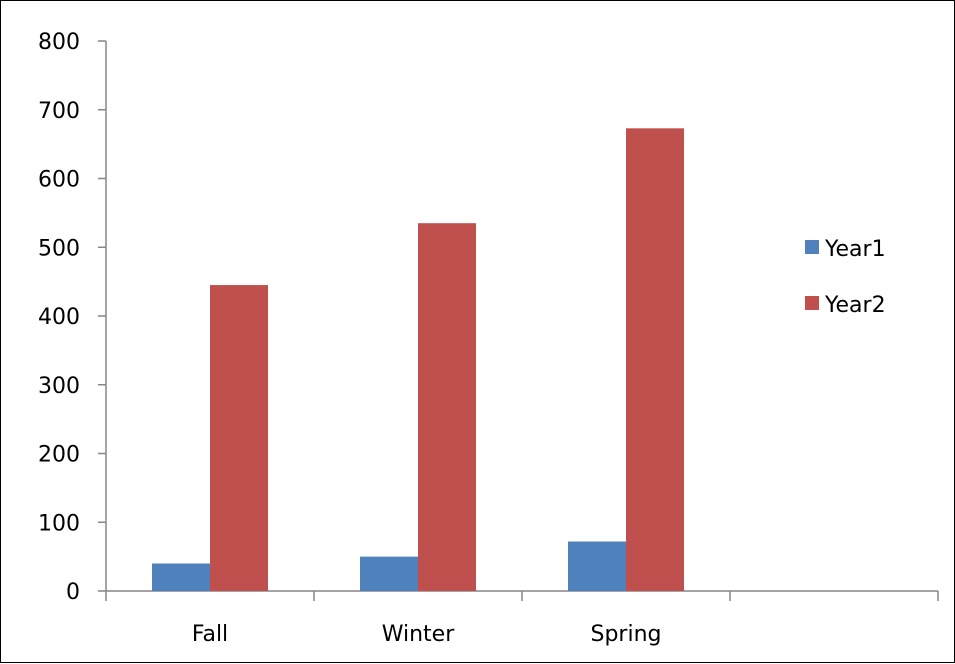 Image resolution: width=955 pixels, height=664 pixels. What do you see at coordinates (597, 566) in the screenshot?
I see `bar-year1-spring` at bounding box center [597, 566].